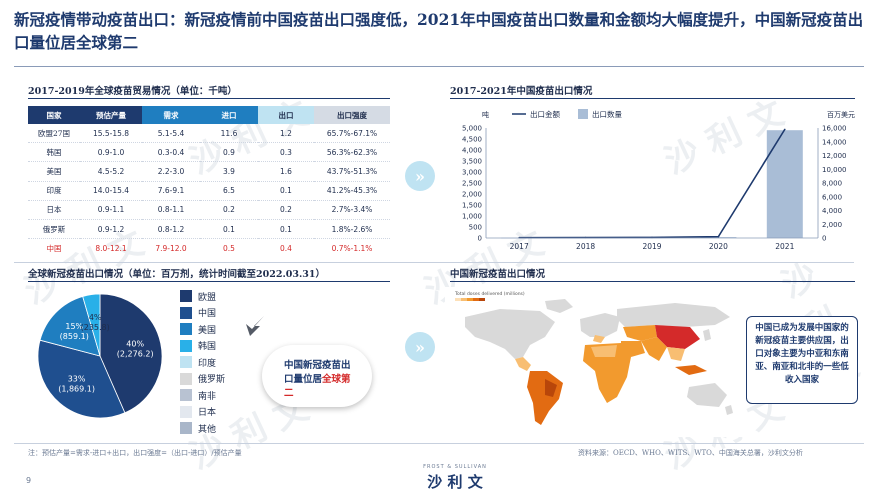 Image resolution: width=875 pixels, height=493 pixels. What do you see at coordinates (834, 142) in the screenshot?
I see `right-tick-label: 14,000` at bounding box center [834, 142].